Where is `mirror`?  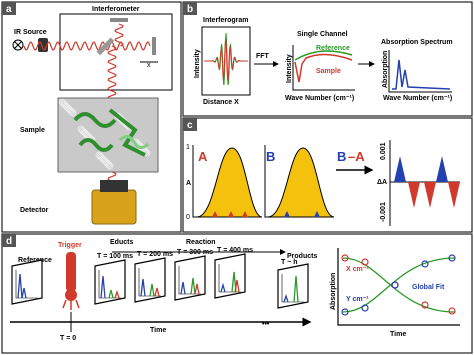 mirror is located at coordinates (119, 20).